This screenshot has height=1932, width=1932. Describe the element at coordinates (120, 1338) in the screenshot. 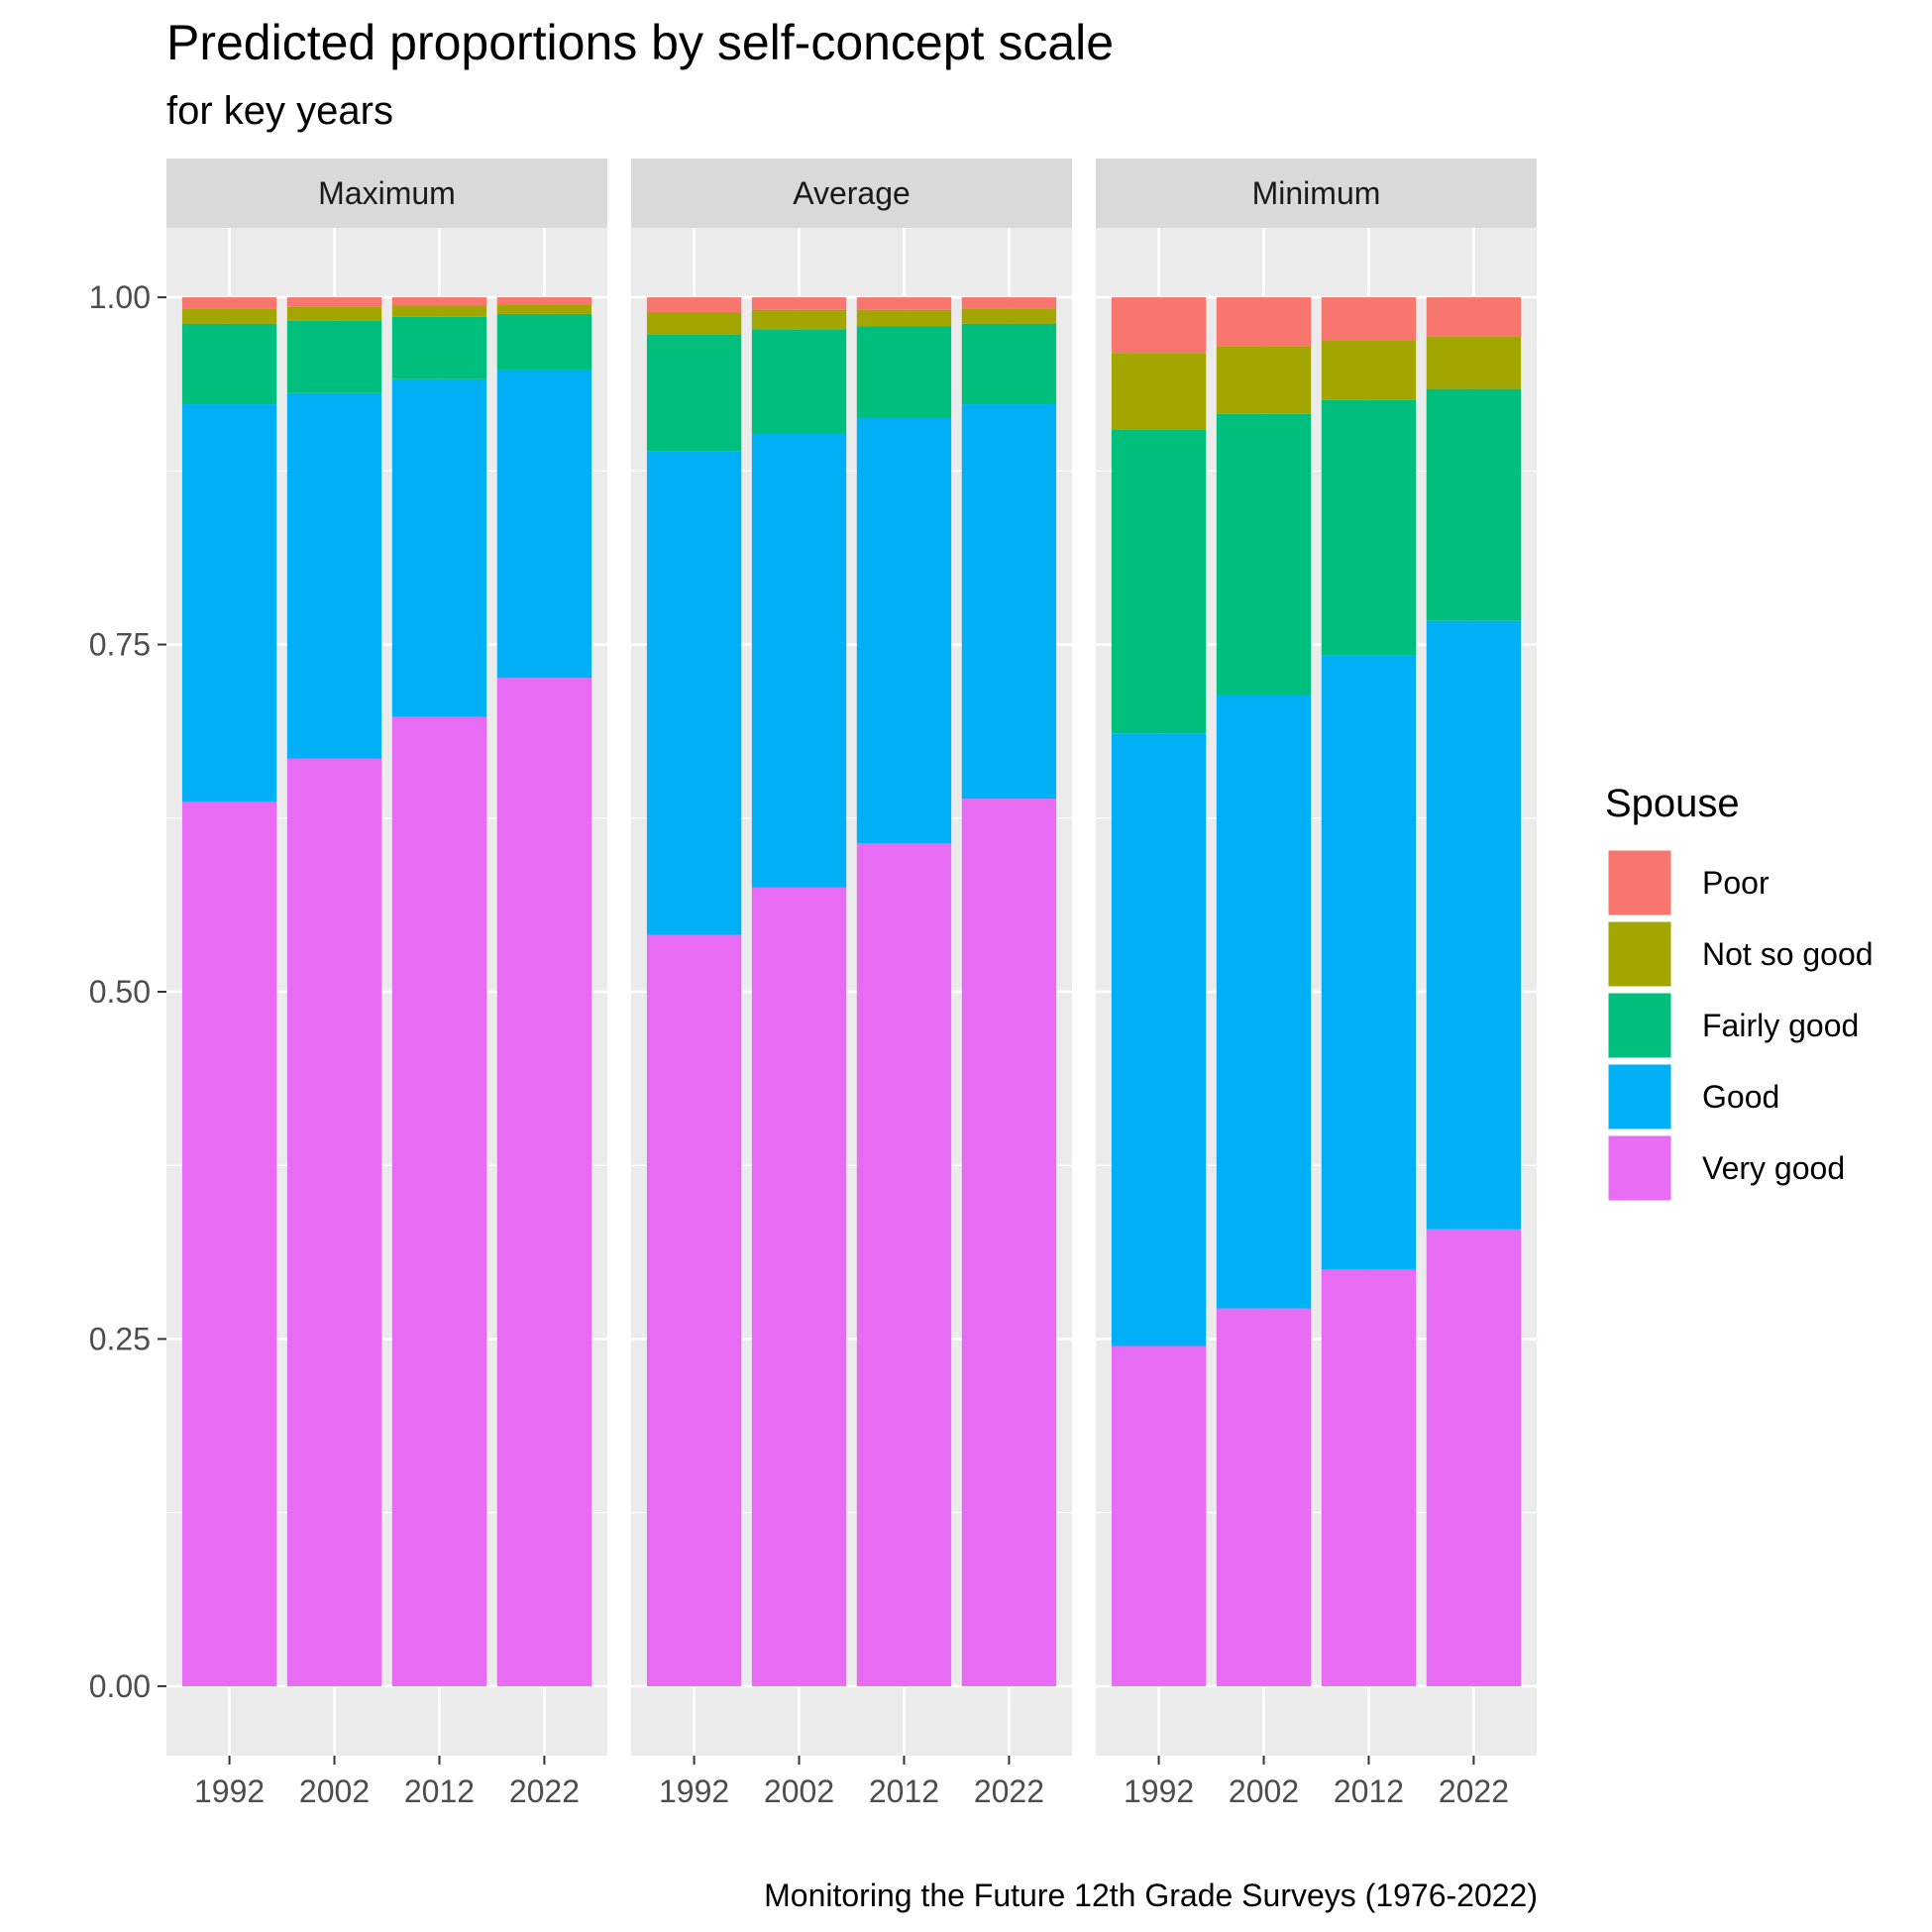

I see `y-tick-label: 0.25` at that location.